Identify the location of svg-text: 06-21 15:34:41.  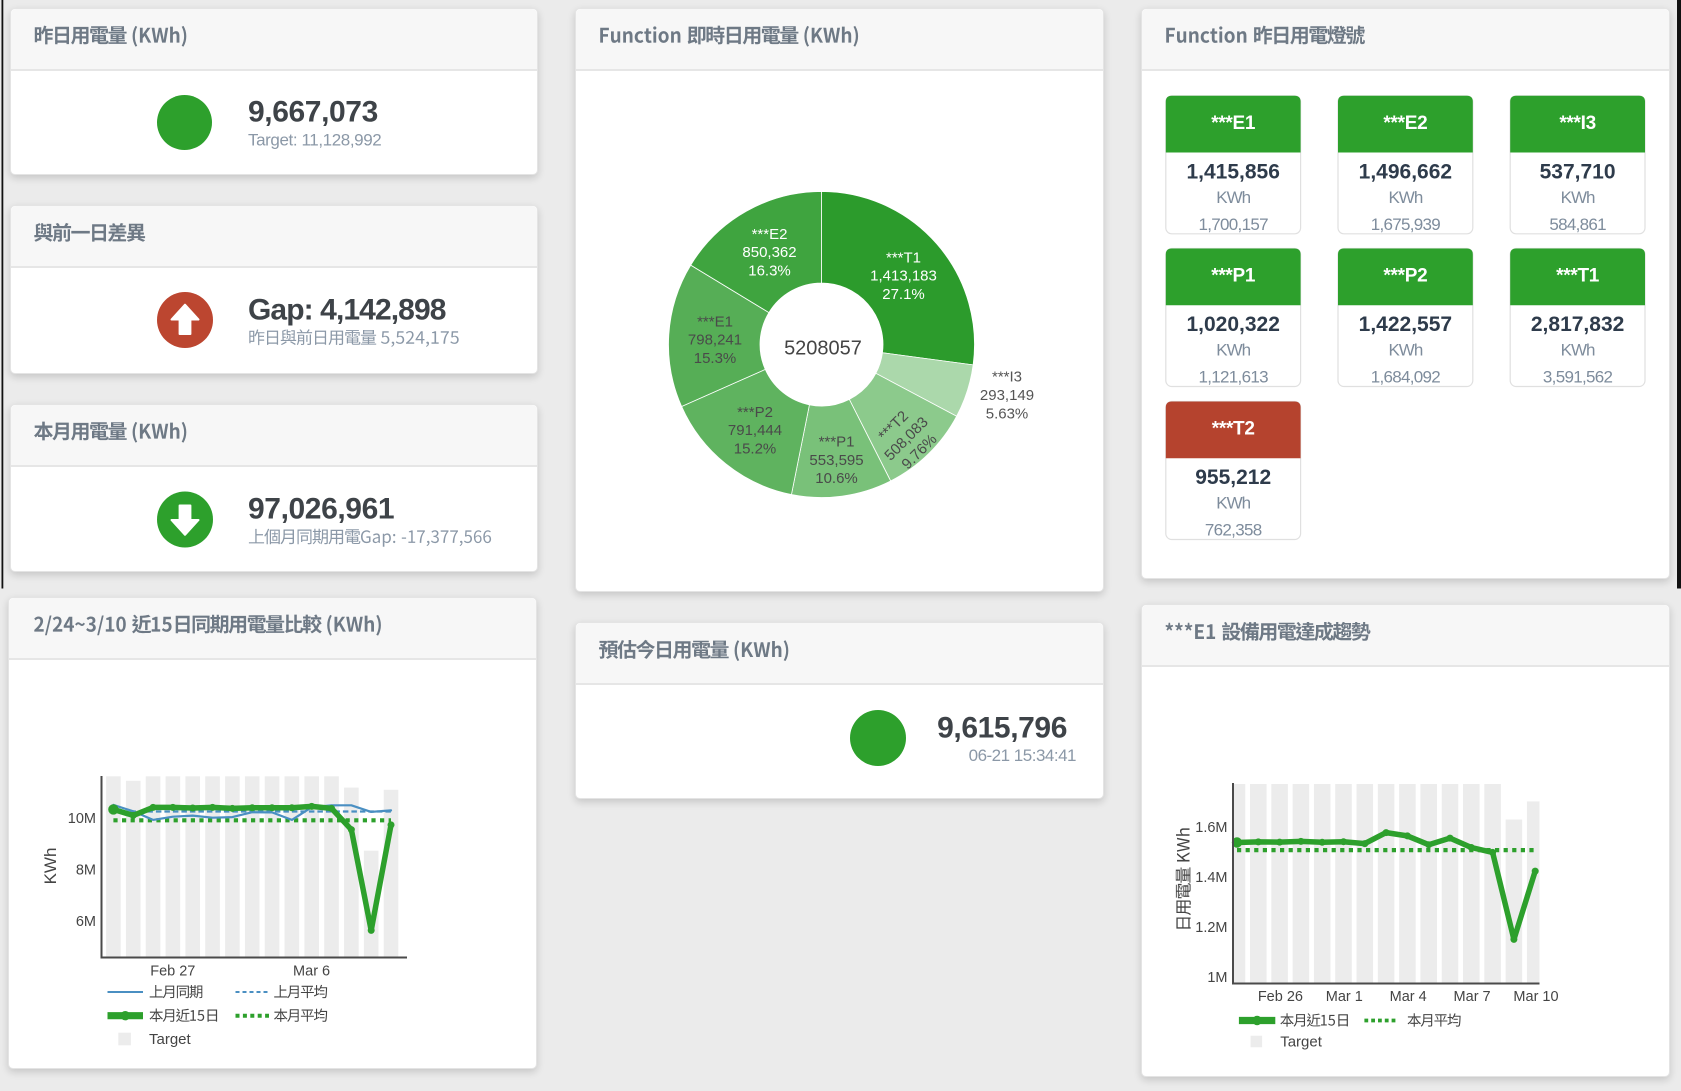
(1022, 755).